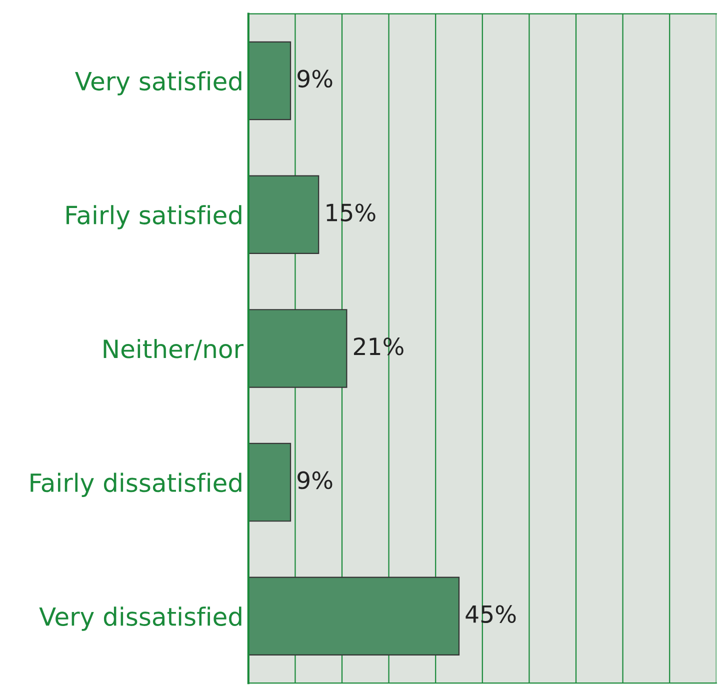  Describe the element at coordinates (140, 618) in the screenshot. I see `y-tick-label: Very dissatisfied` at that location.